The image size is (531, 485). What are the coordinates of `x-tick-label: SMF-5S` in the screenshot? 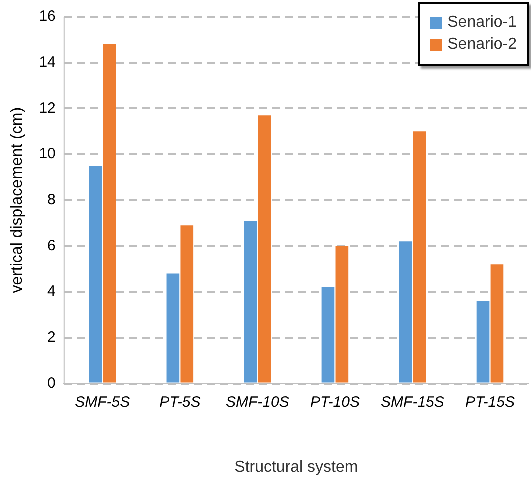 It's located at (102, 402).